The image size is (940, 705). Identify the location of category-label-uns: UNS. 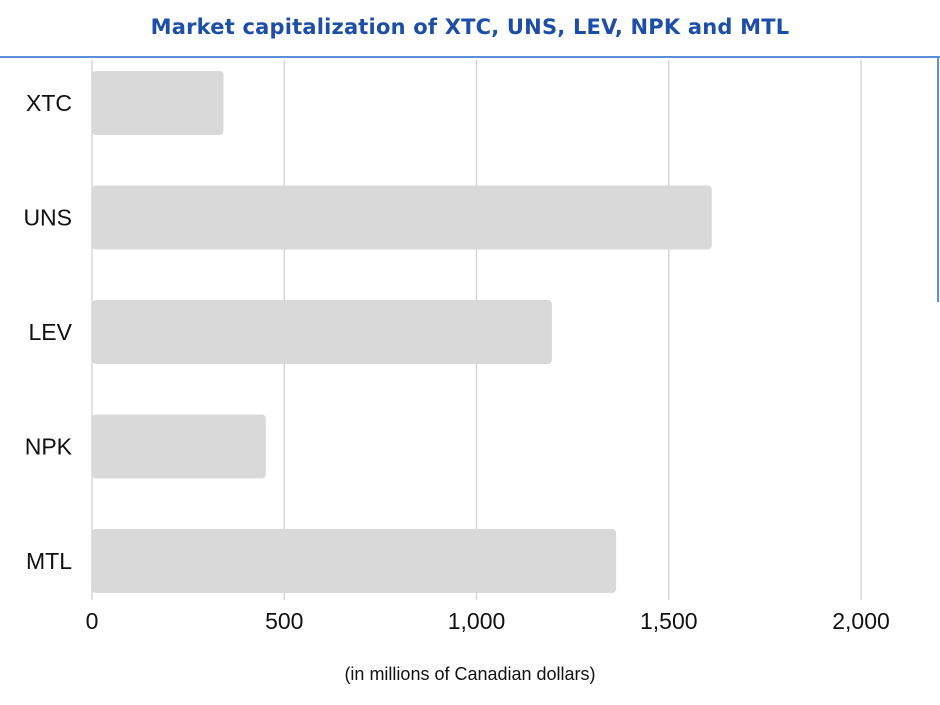
(47, 218).